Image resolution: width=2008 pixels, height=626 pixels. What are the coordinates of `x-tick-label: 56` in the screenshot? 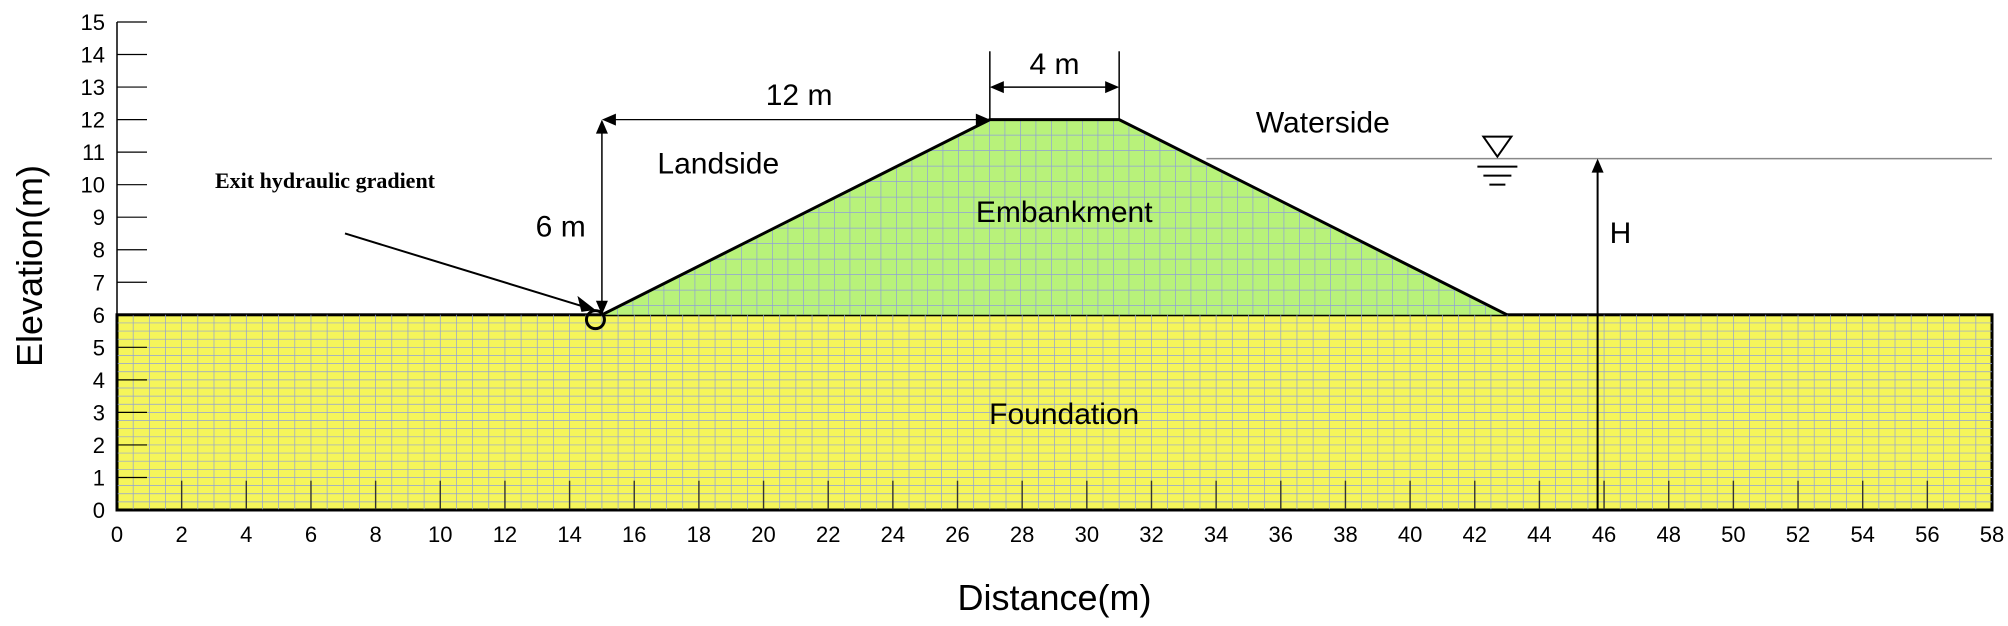 It's located at (1927, 534).